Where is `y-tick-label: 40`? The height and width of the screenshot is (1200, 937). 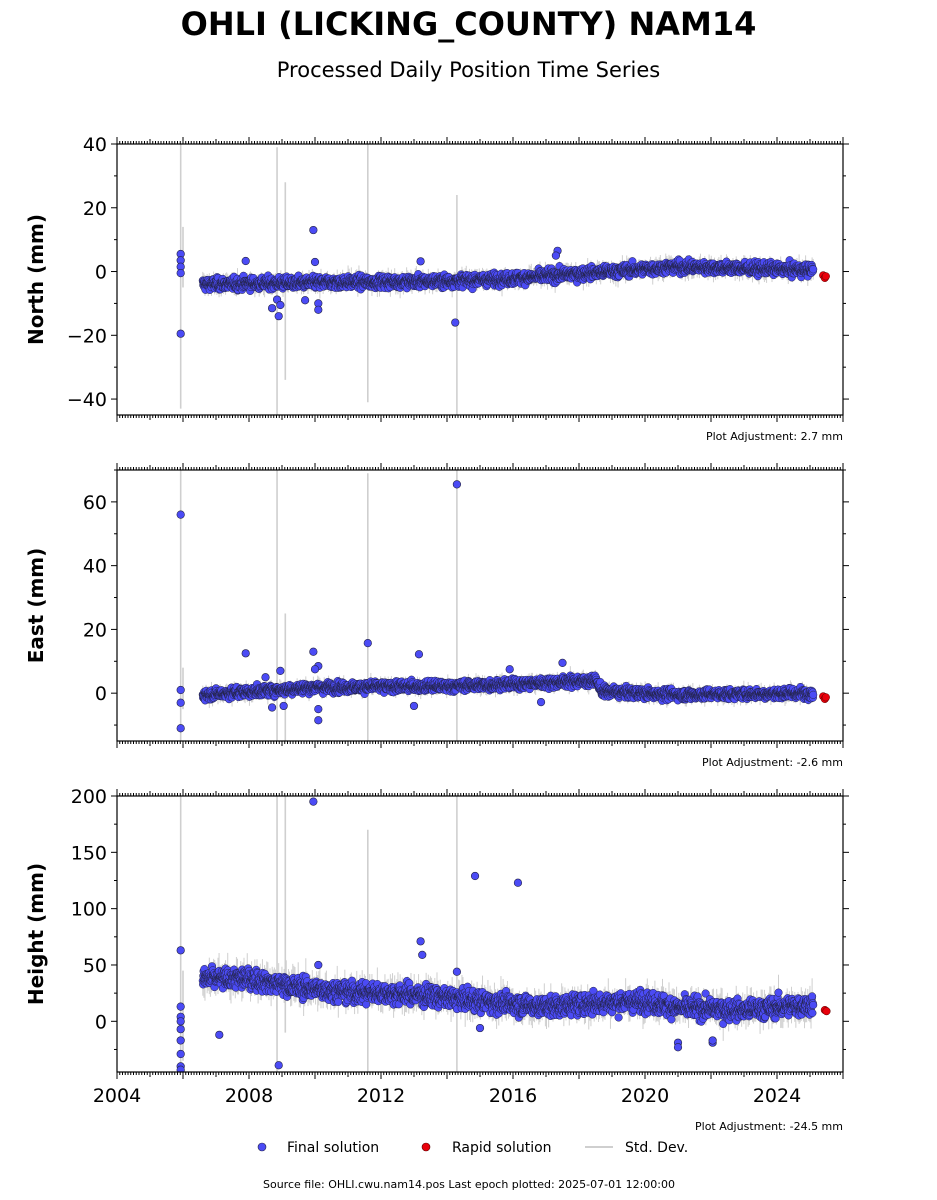 y-tick-label: 40 is located at coordinates (95, 145).